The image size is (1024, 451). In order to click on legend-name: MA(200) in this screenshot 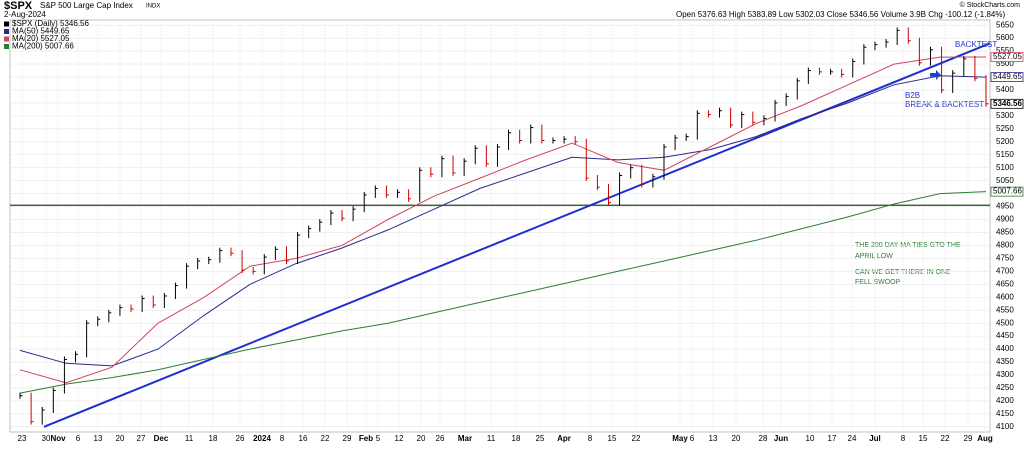, I will do `click(27, 46)`.